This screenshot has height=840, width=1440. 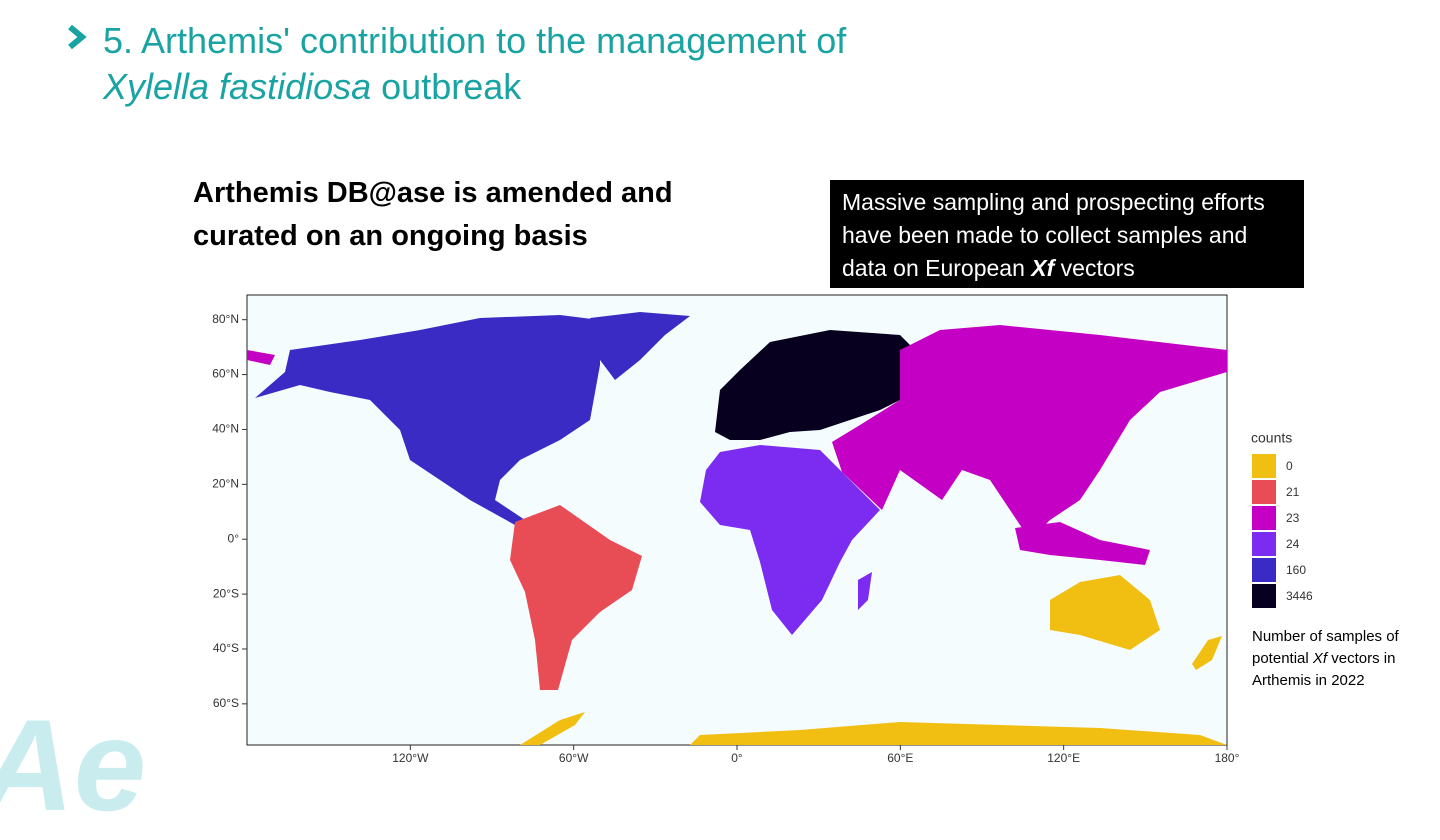 I want to click on y-tick-label: 0°, so click(x=234, y=538).